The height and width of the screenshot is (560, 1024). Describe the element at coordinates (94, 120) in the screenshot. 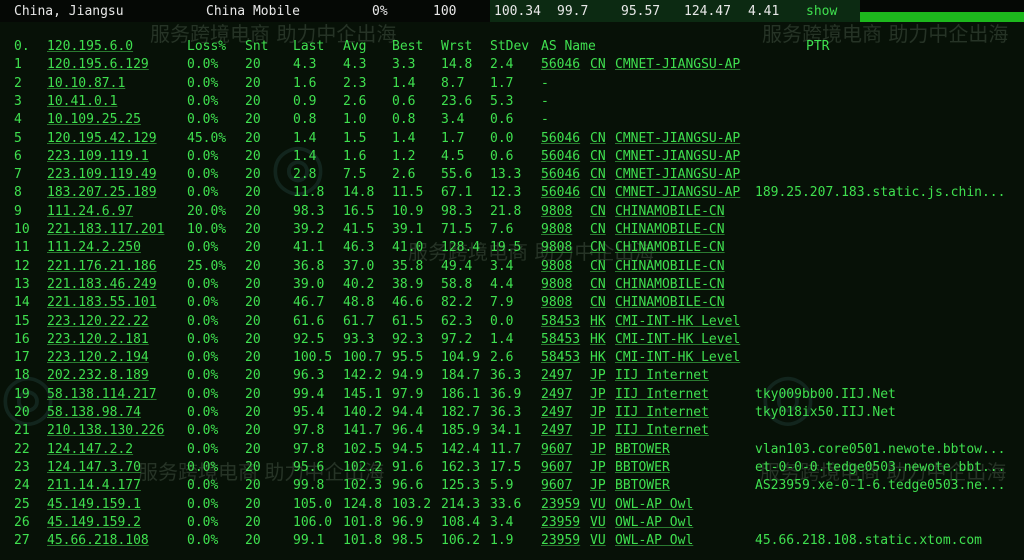

I see `hop-ip: 10.109.25.25` at that location.